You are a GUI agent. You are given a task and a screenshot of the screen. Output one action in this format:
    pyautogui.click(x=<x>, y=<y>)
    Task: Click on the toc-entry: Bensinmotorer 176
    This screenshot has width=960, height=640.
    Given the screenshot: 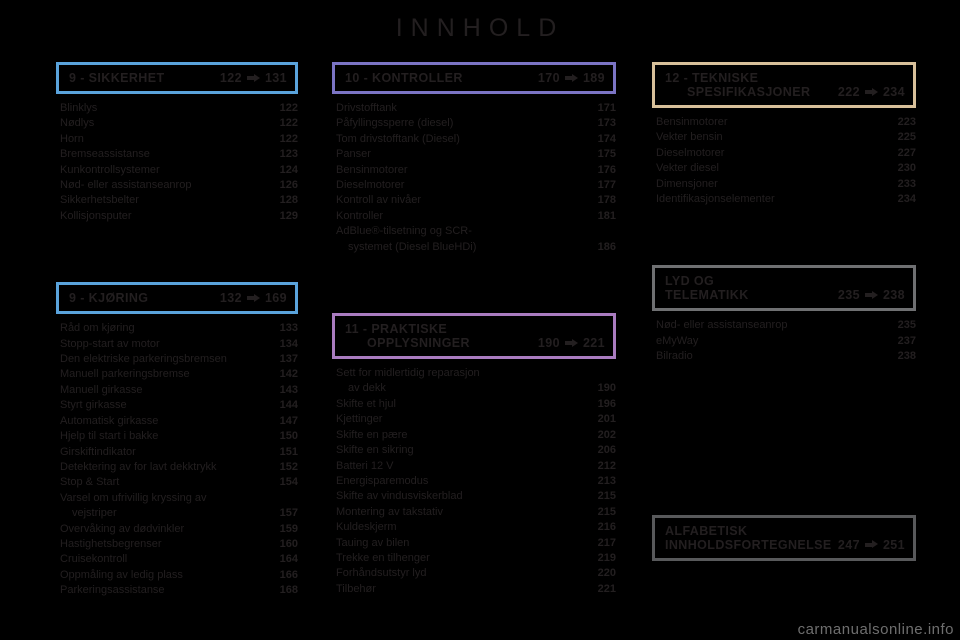 What is the action you would take?
    pyautogui.click(x=476, y=170)
    